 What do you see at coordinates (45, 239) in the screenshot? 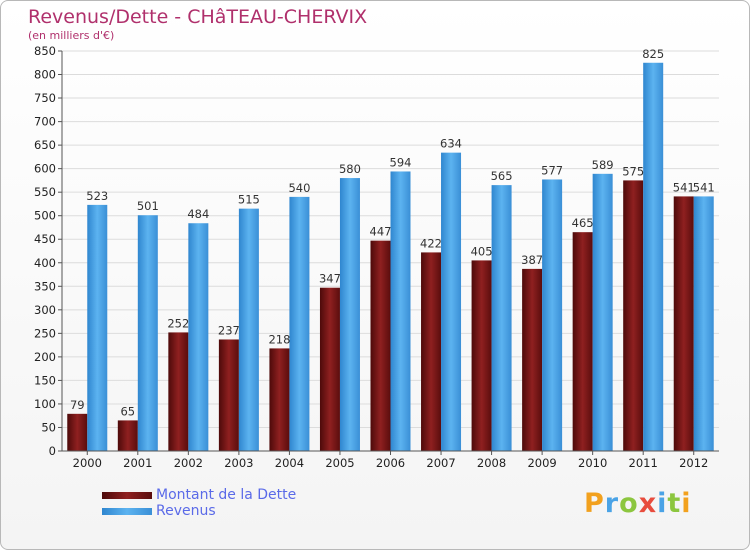
I see `y-tick-label: 450` at bounding box center [45, 239].